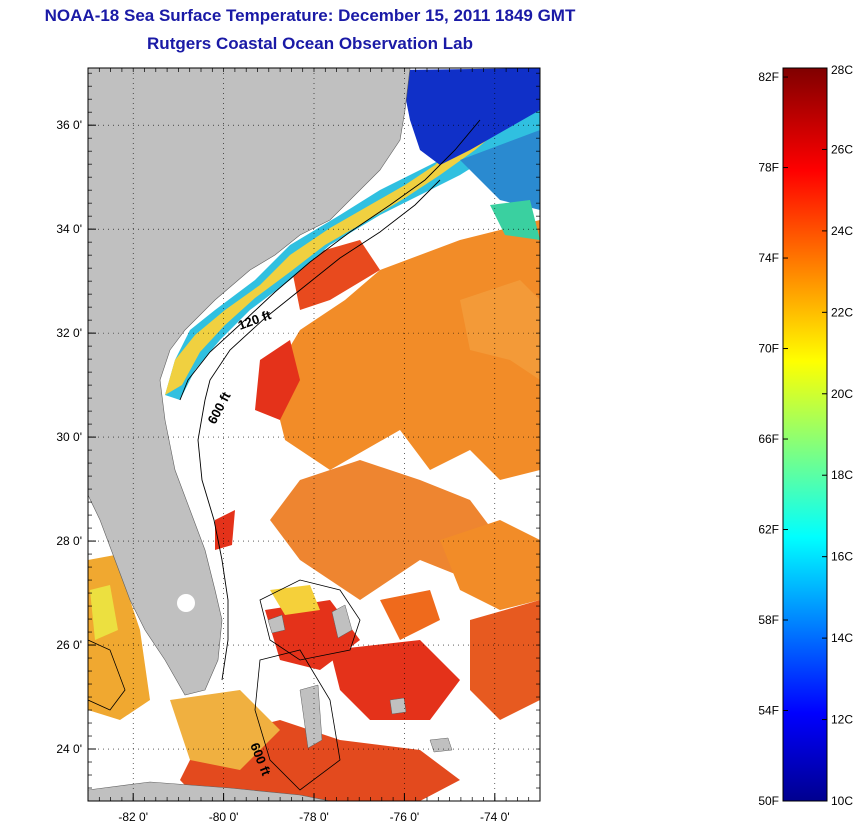 The image size is (864, 832). Describe the element at coordinates (69, 125) in the screenshot. I see `lat-tick-label: 36 0'` at that location.